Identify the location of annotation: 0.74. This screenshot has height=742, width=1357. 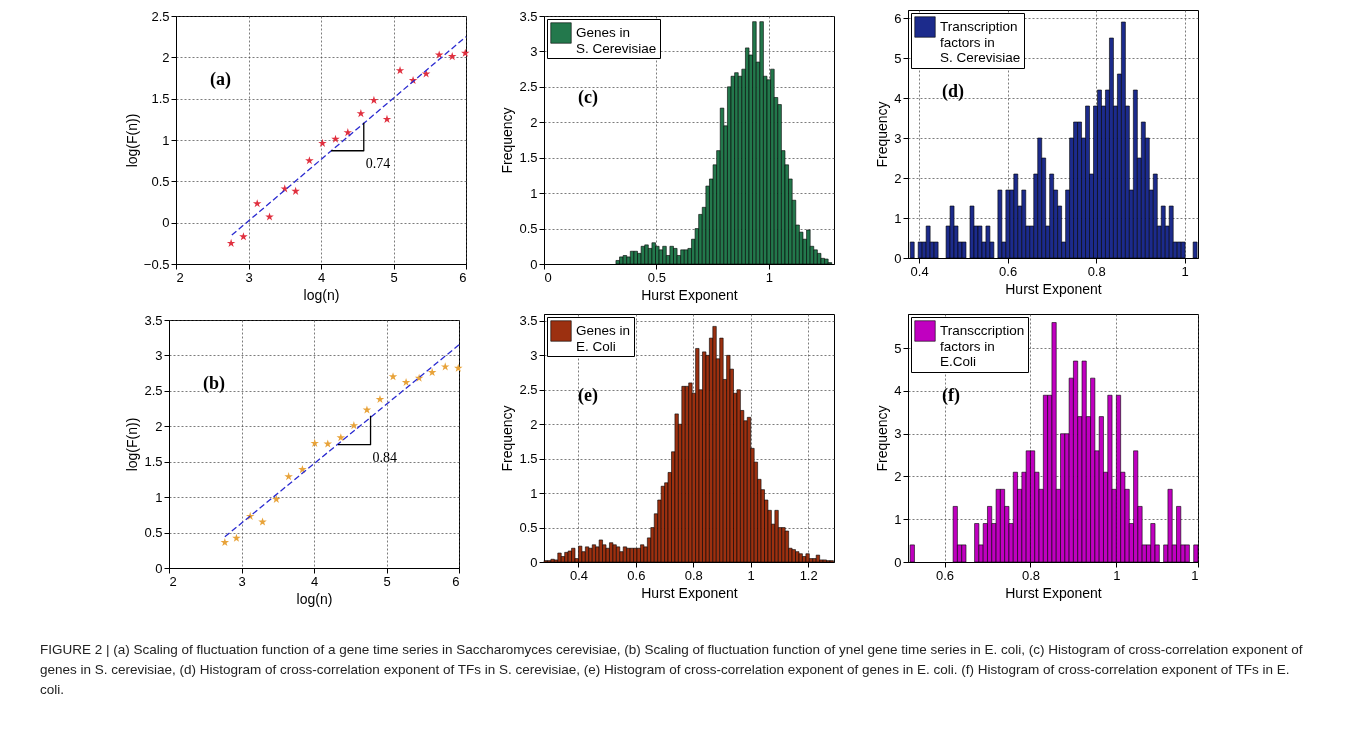
(378, 163).